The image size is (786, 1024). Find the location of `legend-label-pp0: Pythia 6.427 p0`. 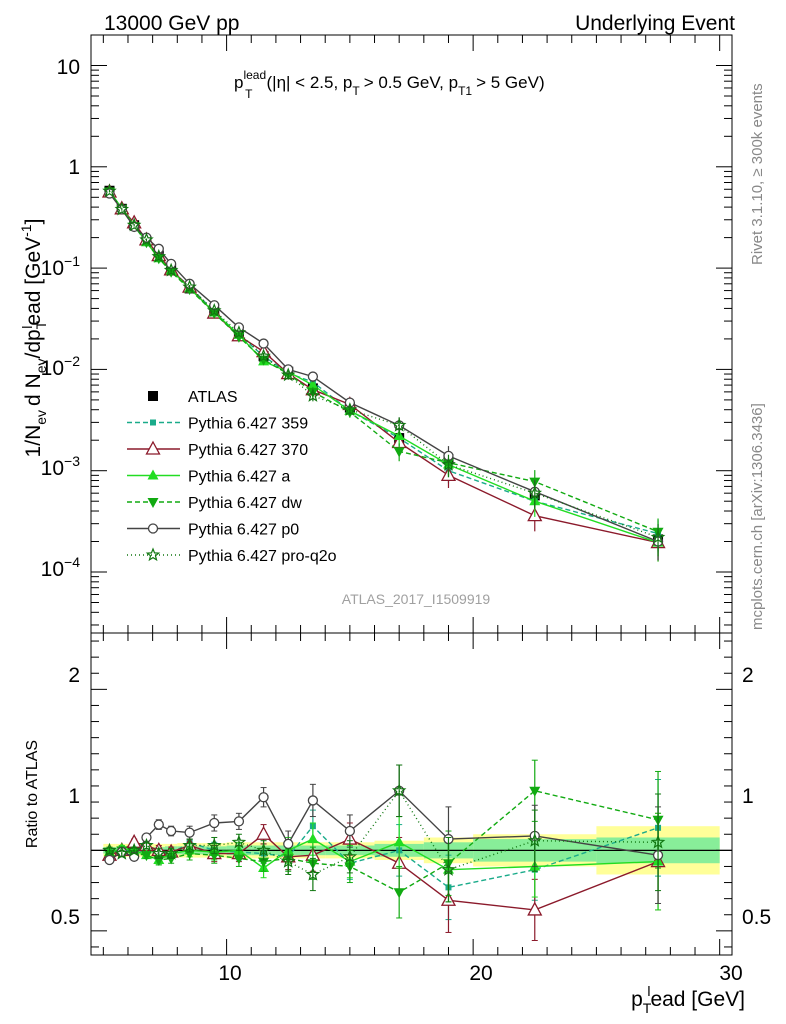

legend-label-pp0: Pythia 6.427 p0 is located at coordinates (243, 530).